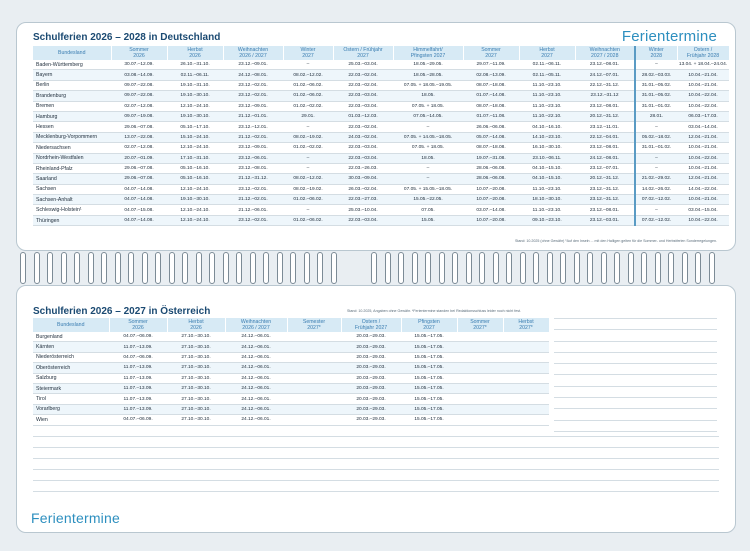 This screenshot has width=750, height=551. Describe the element at coordinates (139, 117) in the screenshot. I see `holiday-dates: 09.07.–19.08.` at that location.